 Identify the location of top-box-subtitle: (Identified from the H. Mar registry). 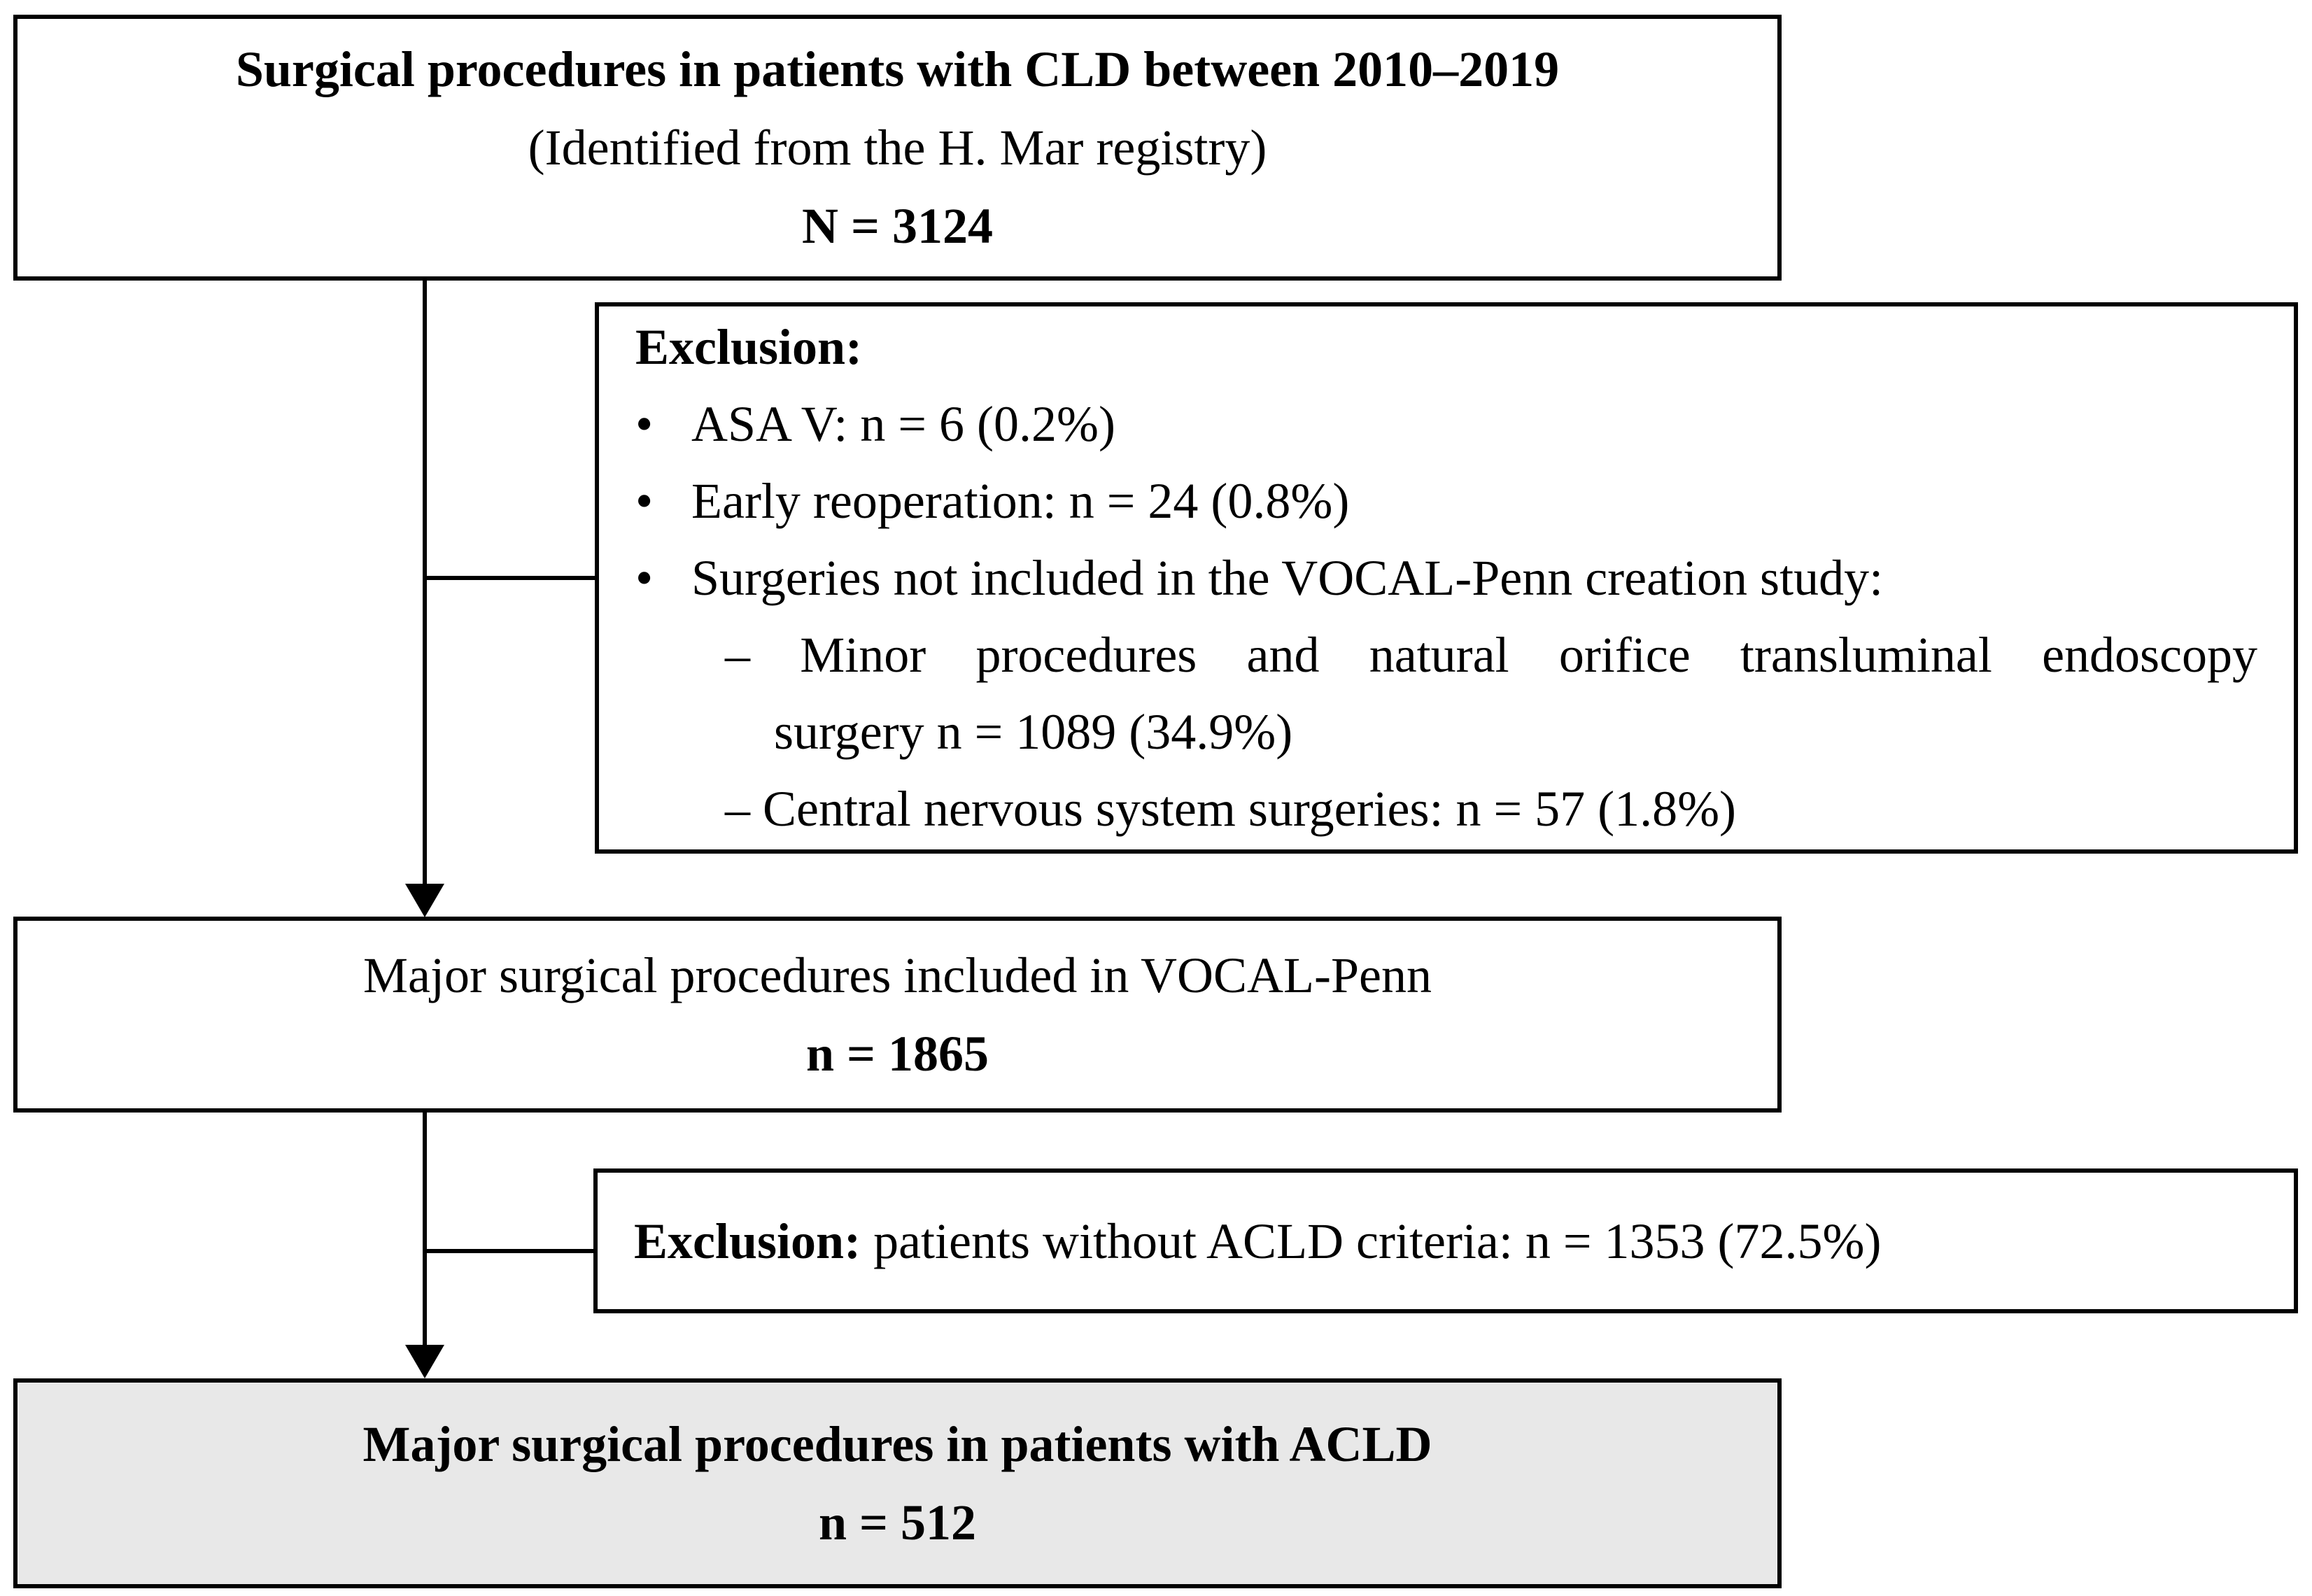
(897, 148).